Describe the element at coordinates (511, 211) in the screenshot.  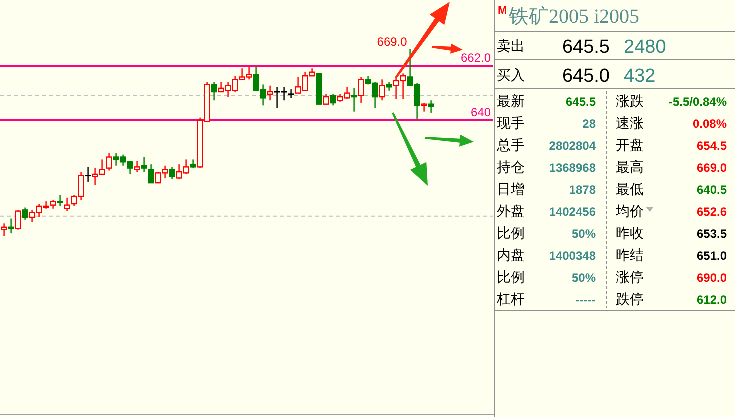
I see `text: 外盘` at that location.